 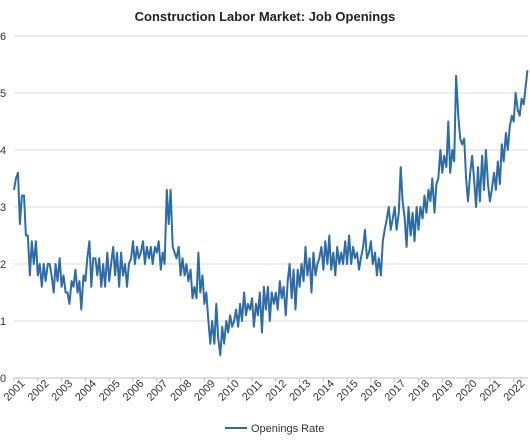 I want to click on x-tick-label: 2007, so click(x=158, y=391).